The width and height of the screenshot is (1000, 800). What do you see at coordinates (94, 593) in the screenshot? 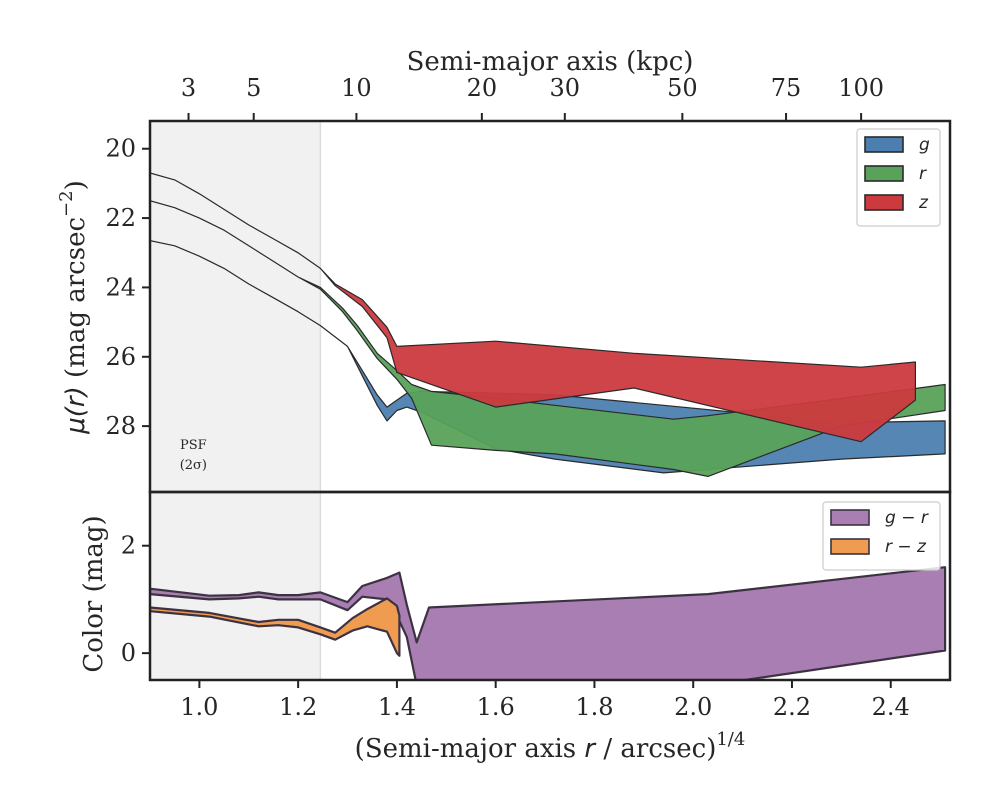
I see `color-y-axis-title: Color (mag)` at bounding box center [94, 593].